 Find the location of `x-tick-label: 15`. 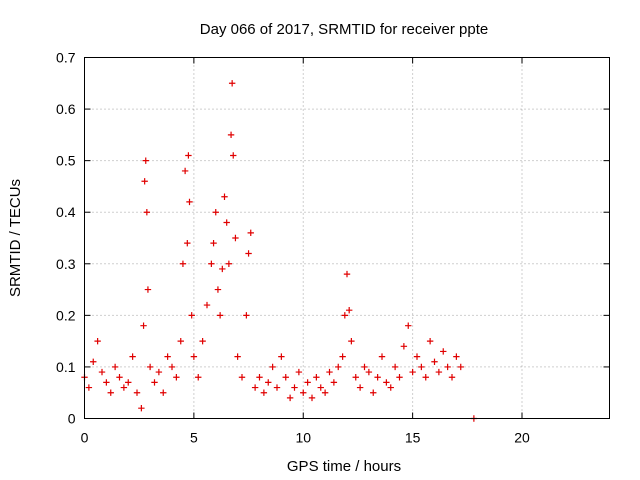

x-tick-label: 15 is located at coordinates (413, 438).